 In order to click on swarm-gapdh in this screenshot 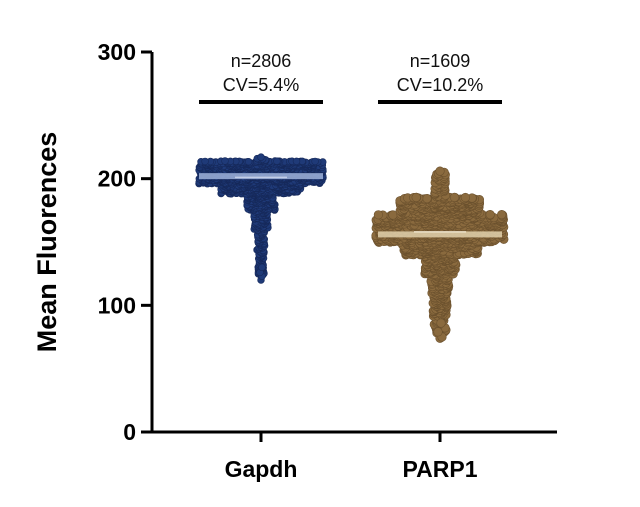, I will do `click(261, 218)`.